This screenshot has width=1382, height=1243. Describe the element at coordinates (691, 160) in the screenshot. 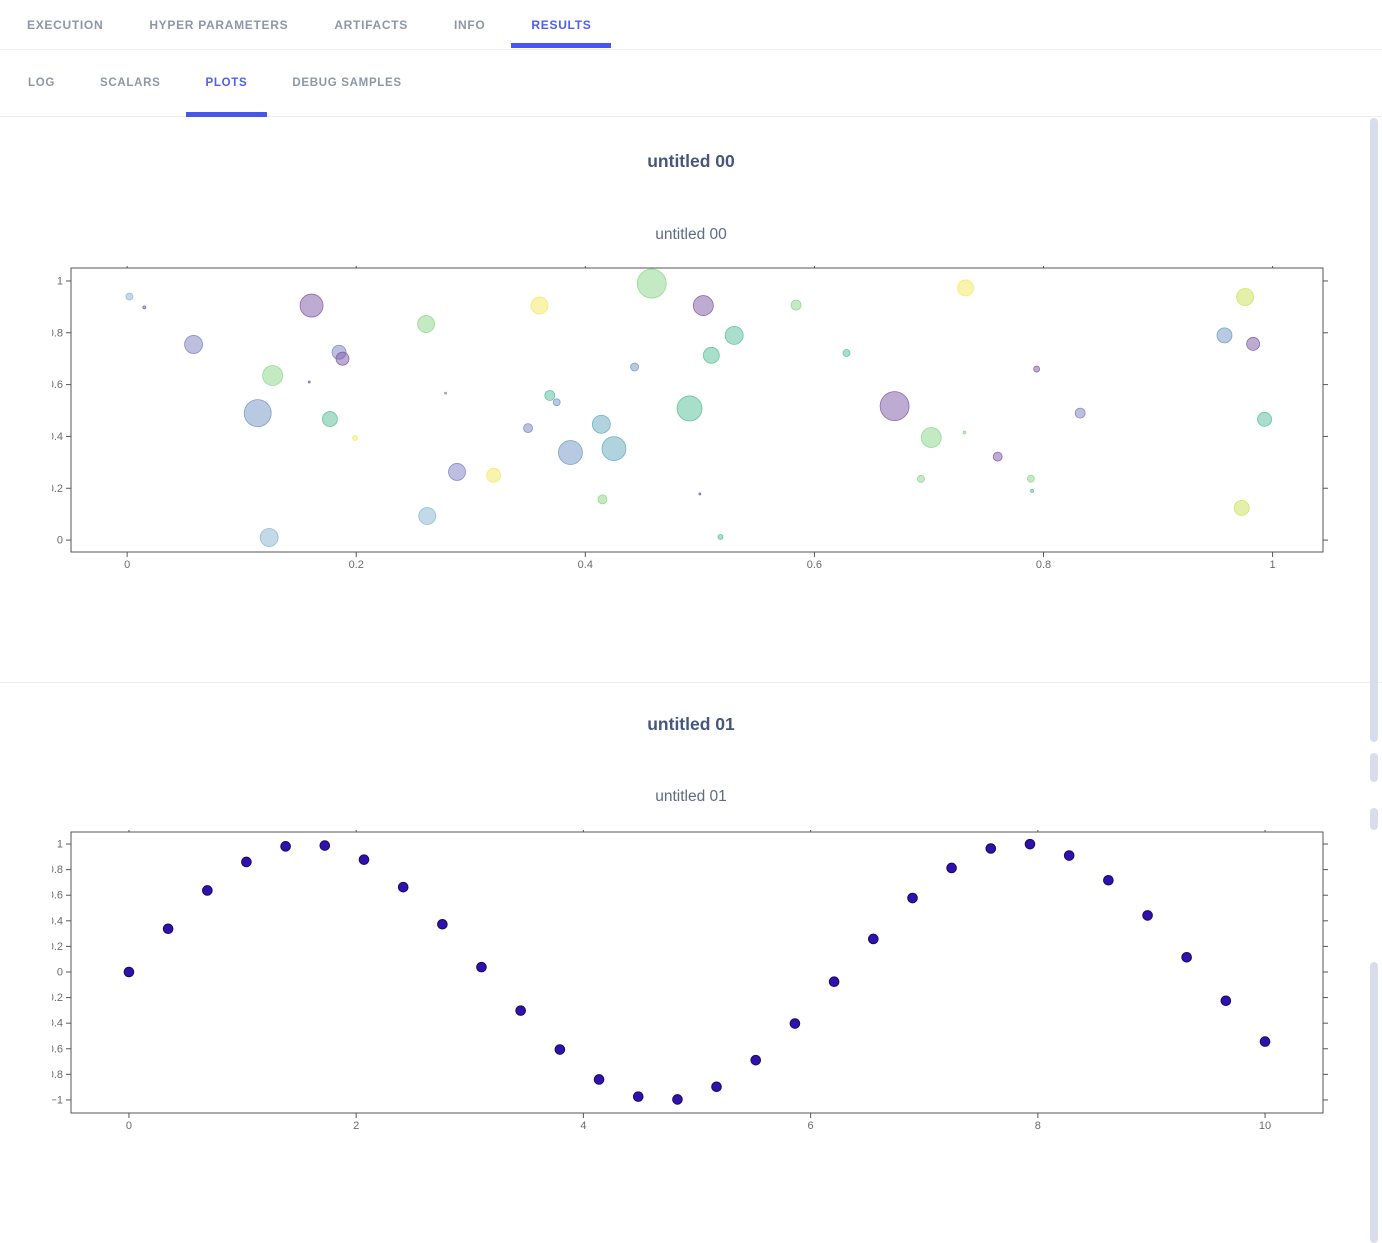

I see `panel-title: untitled 00` at that location.